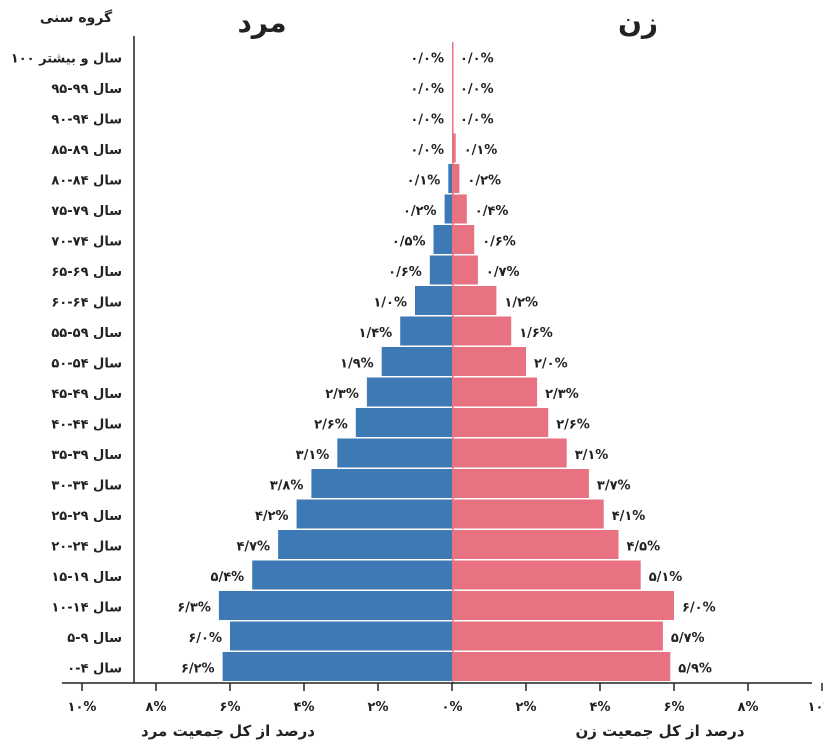 Image resolution: width=824 pixels, height=747 pixels. Describe the element at coordinates (477, 119) in the screenshot. I see `female-value-label-2: ۰/۰%` at that location.